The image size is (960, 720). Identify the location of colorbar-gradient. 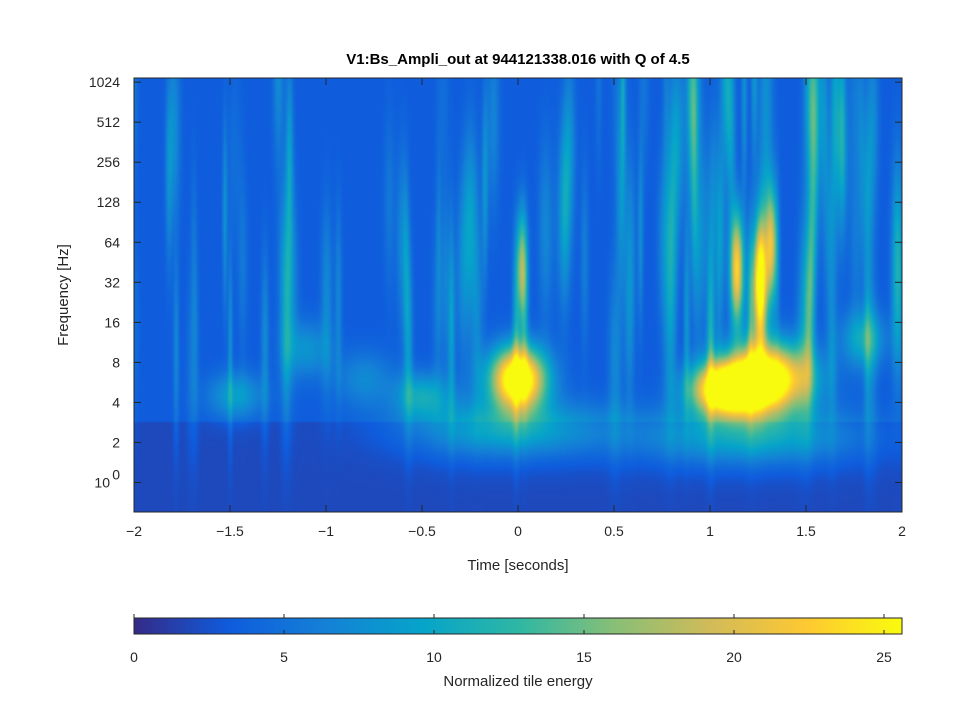
(518, 626).